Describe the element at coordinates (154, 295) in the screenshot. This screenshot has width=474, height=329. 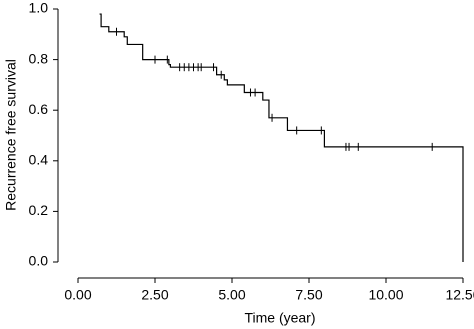
I see `x-tick-label: 2.50` at that location.